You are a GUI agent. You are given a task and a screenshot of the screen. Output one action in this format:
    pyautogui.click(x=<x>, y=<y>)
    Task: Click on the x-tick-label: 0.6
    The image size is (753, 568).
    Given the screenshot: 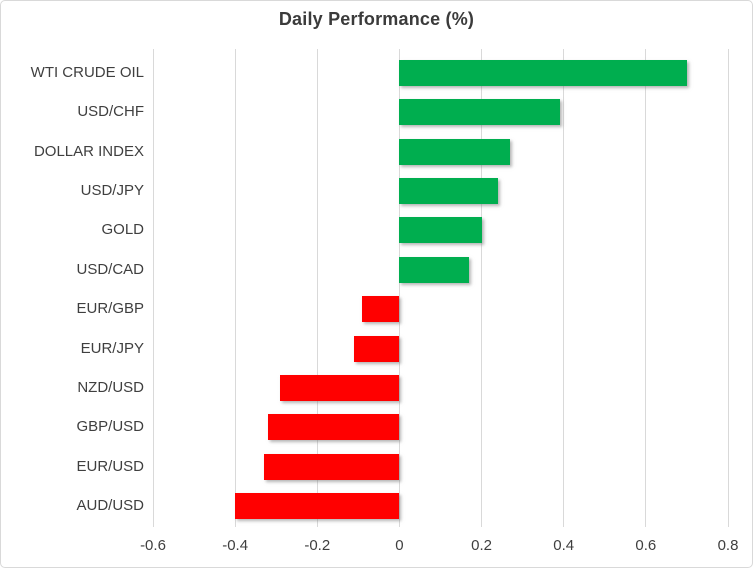 What is the action you would take?
    pyautogui.click(x=646, y=545)
    